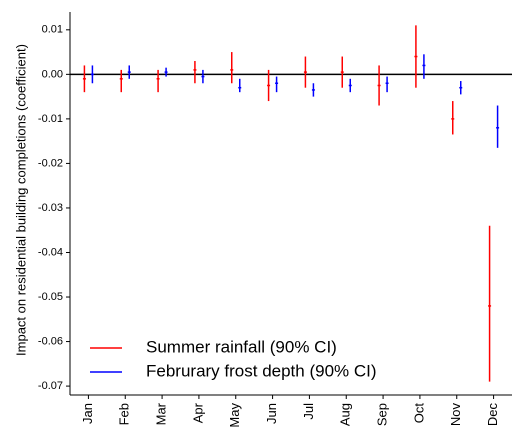  What do you see at coordinates (345, 414) in the screenshot?
I see `x-tick-label: Aug` at bounding box center [345, 414].